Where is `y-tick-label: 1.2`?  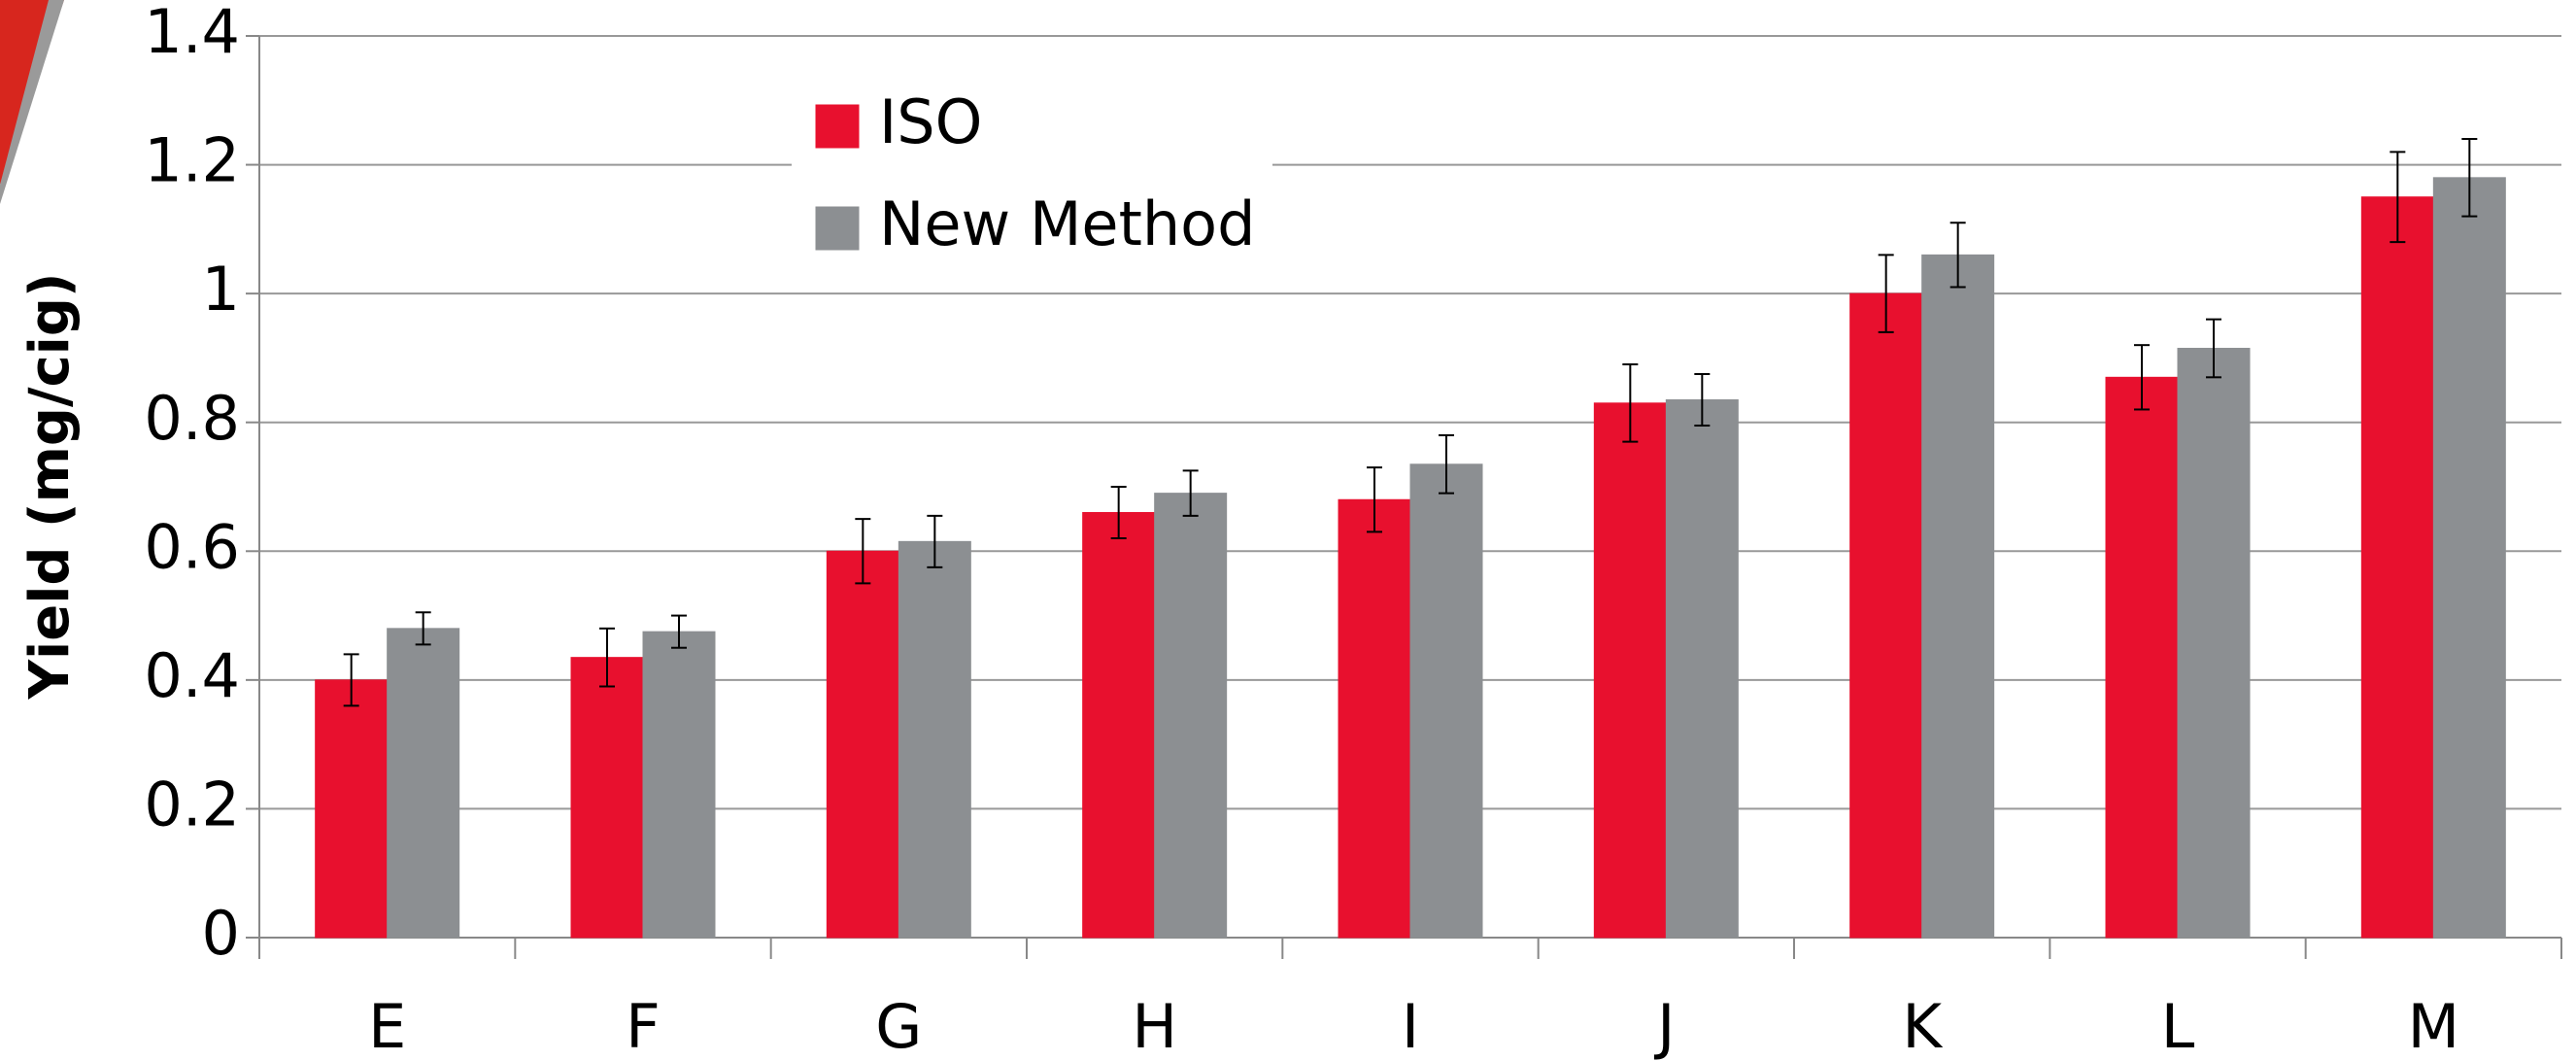
y-tick-label: 1.2 is located at coordinates (192, 160).